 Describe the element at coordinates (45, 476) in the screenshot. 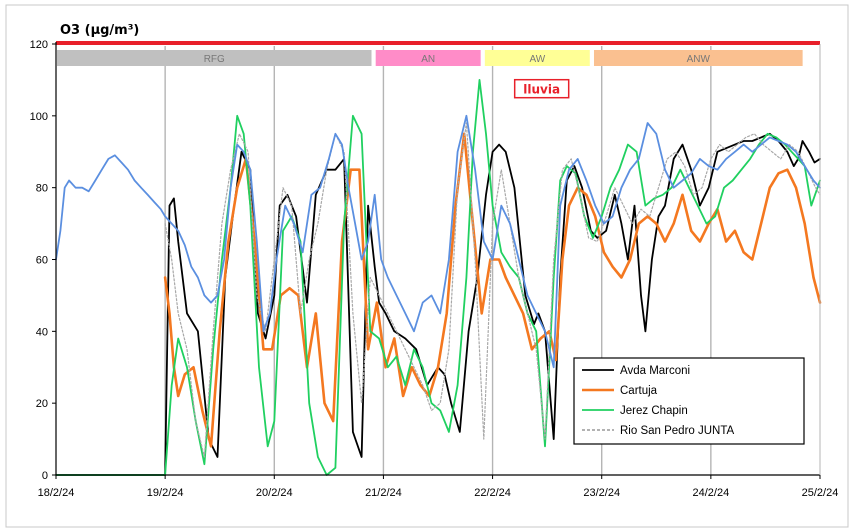

I see `y-tick-label: 0` at that location.